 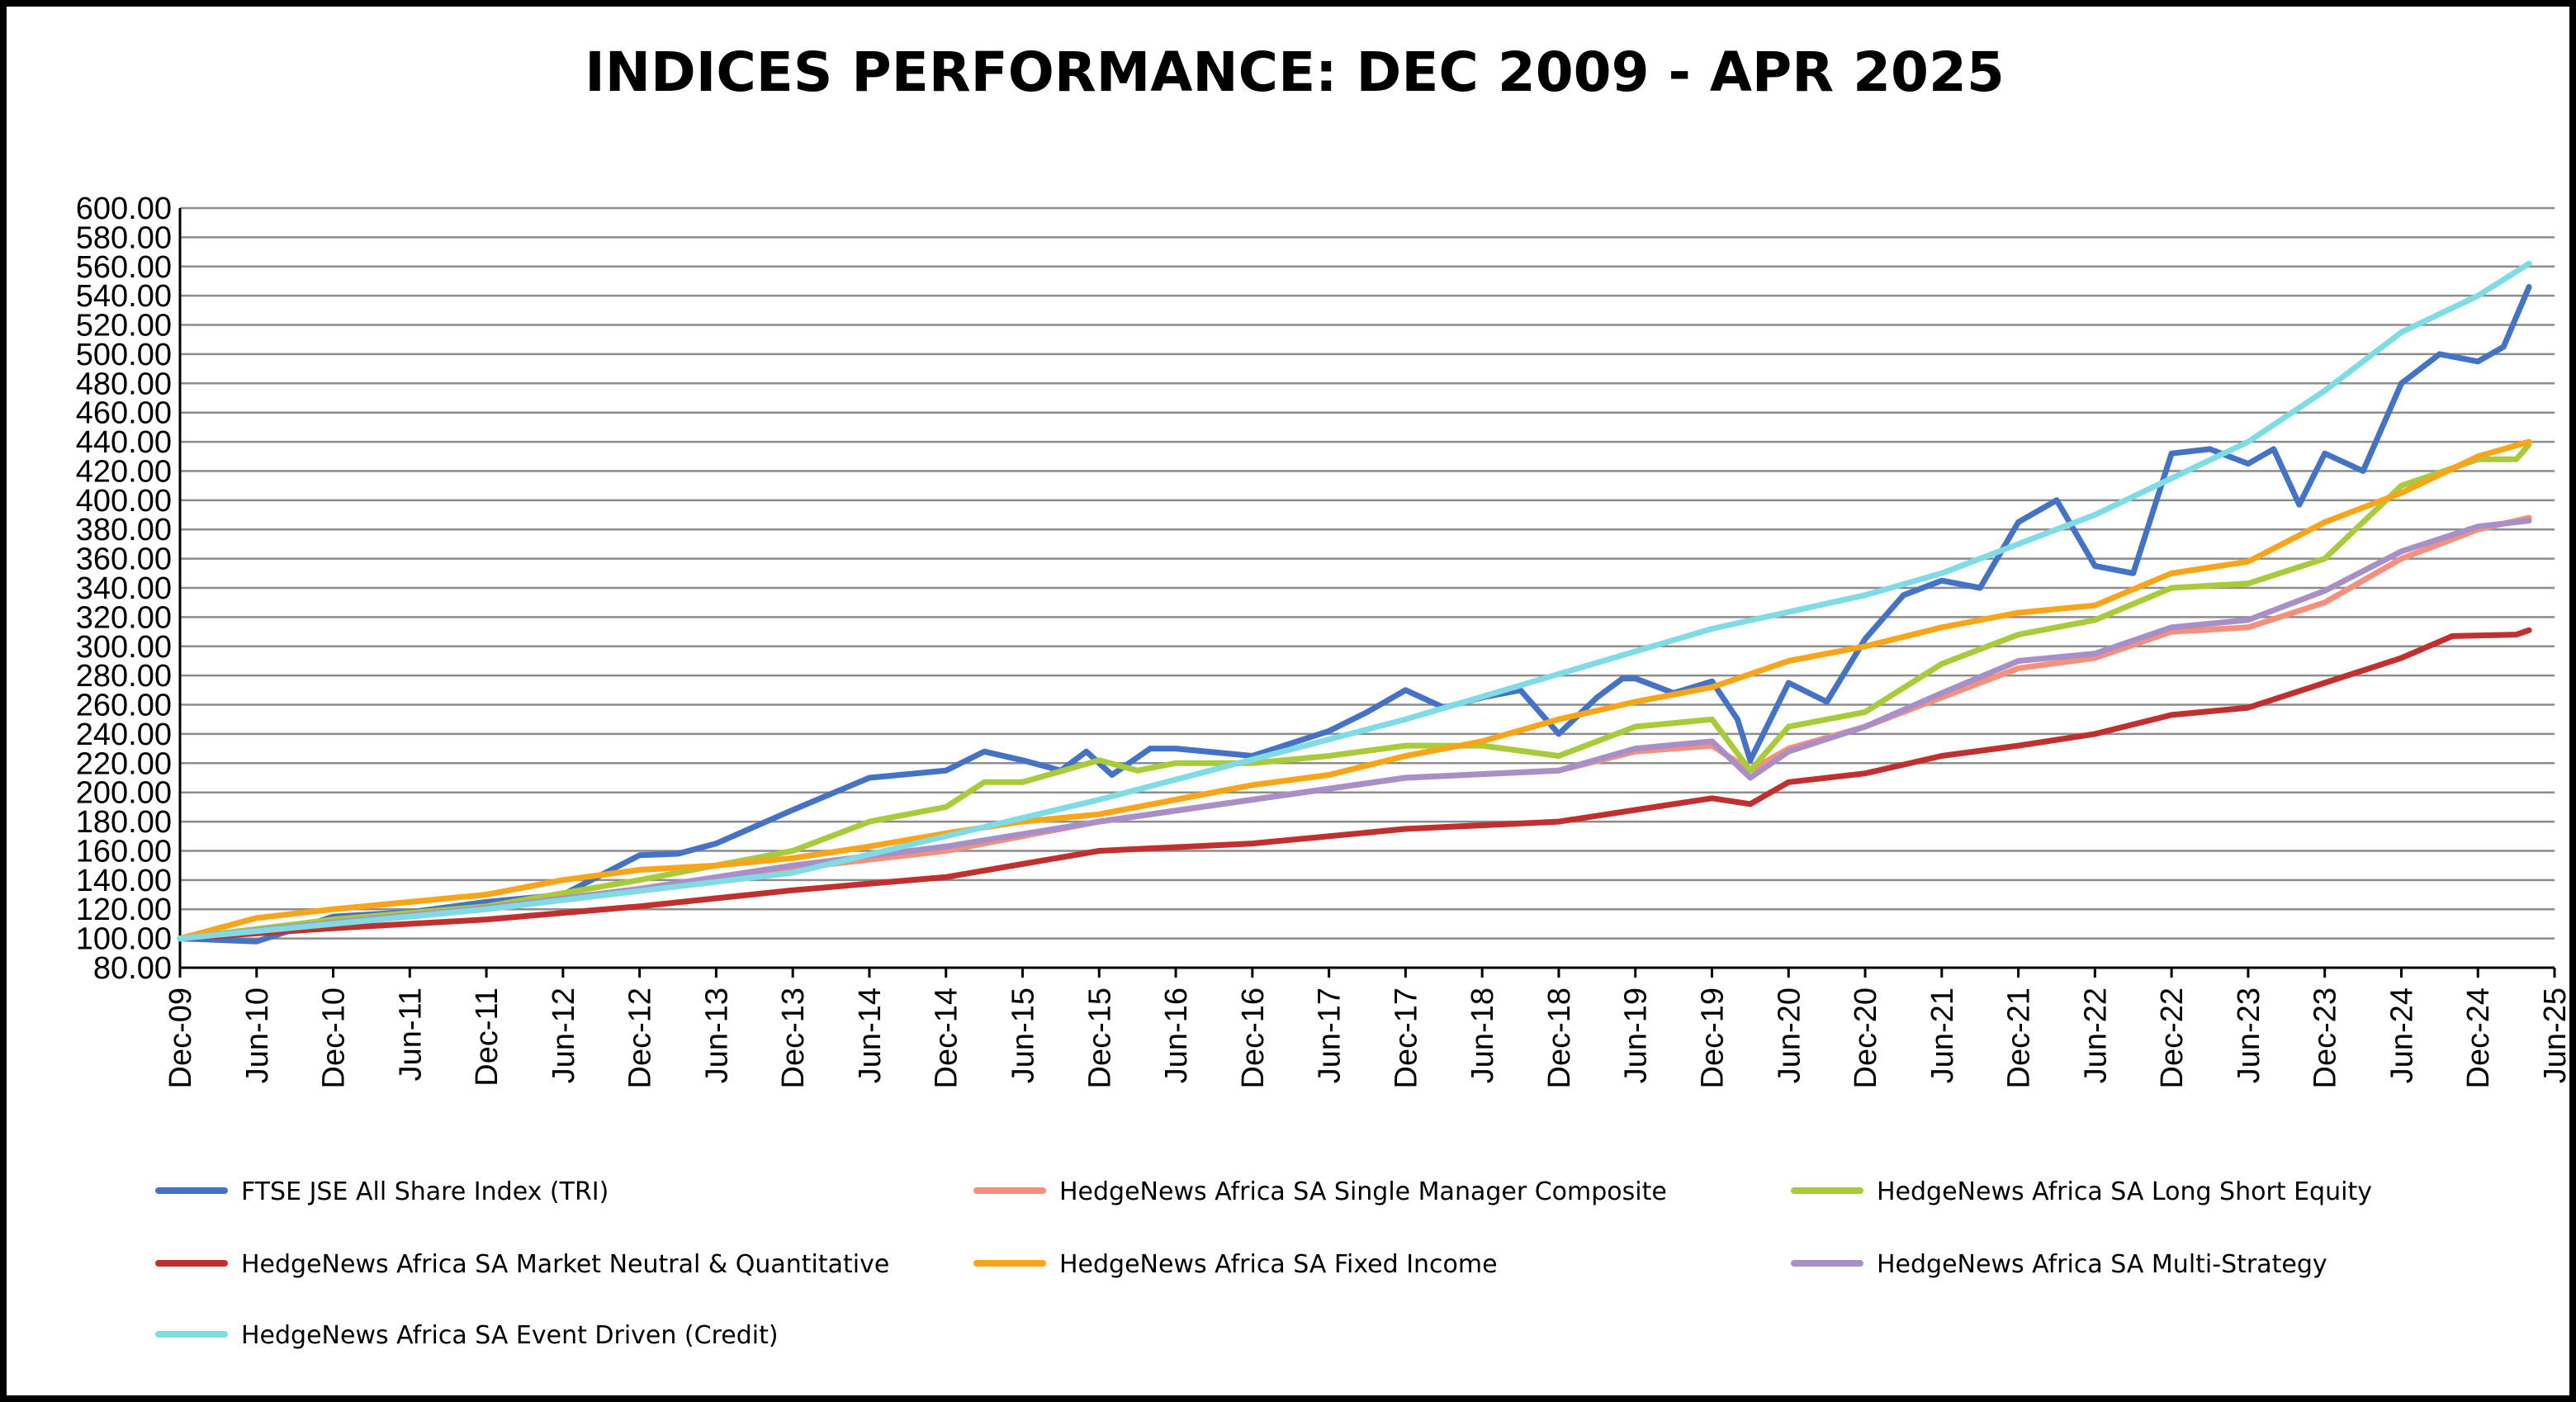 What do you see at coordinates (124, 530) in the screenshot?
I see `y-tick-label: 380.00` at bounding box center [124, 530].